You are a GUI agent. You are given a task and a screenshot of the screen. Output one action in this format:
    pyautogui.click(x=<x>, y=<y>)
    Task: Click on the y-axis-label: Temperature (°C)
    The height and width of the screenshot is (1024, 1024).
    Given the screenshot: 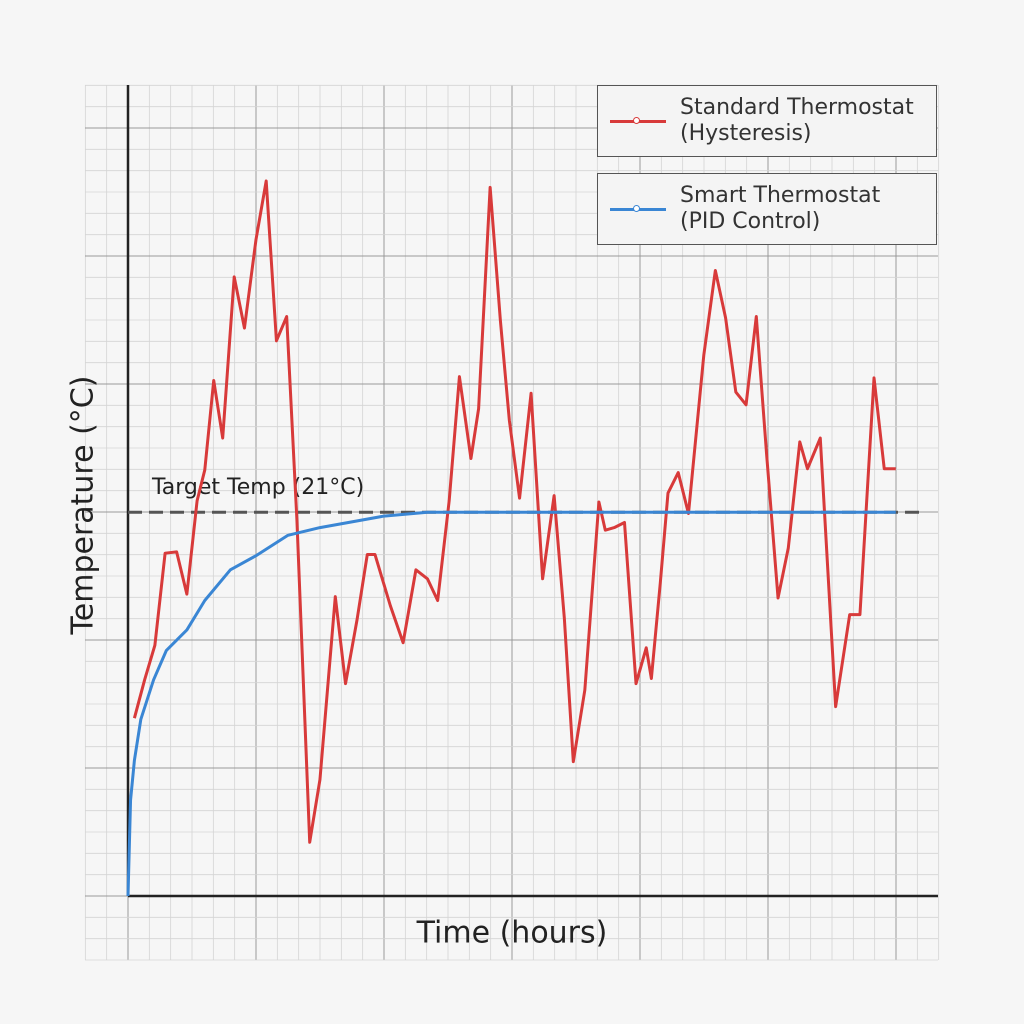 What is the action you would take?
    pyautogui.click(x=83, y=506)
    